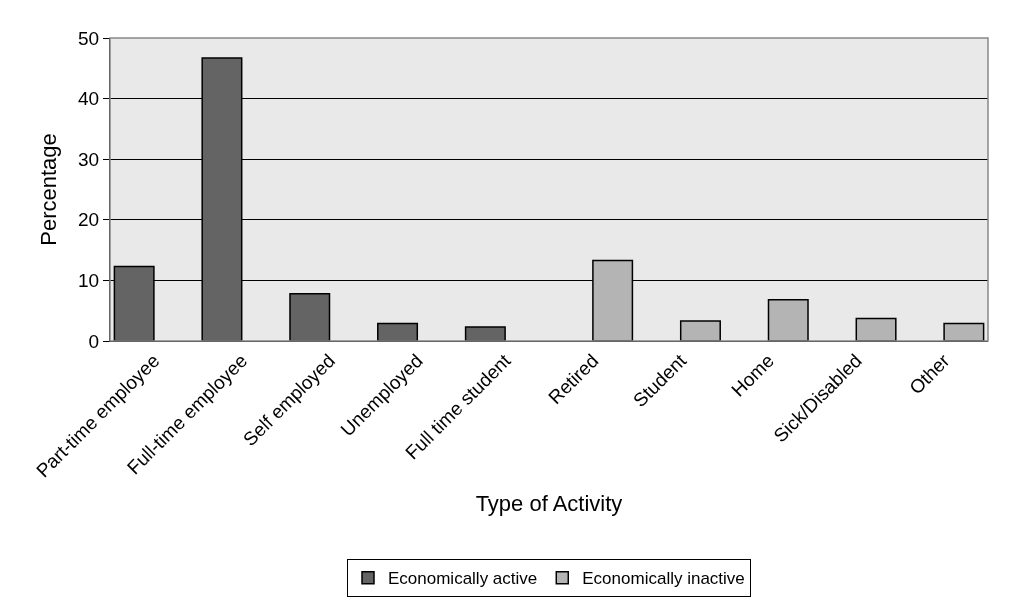  Describe the element at coordinates (94, 341) in the screenshot. I see `y-tick-label: 0` at that location.